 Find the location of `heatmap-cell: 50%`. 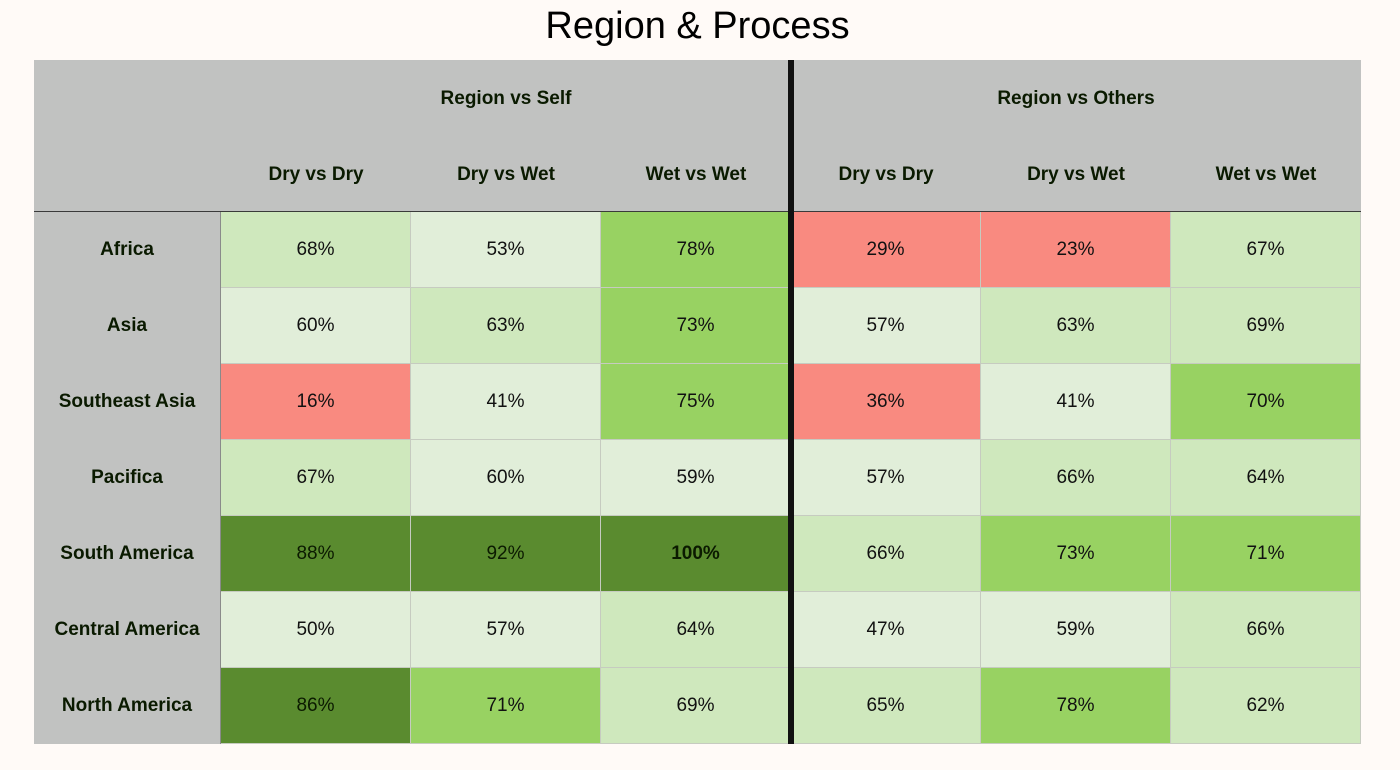

heatmap-cell: 50% is located at coordinates (316, 630).